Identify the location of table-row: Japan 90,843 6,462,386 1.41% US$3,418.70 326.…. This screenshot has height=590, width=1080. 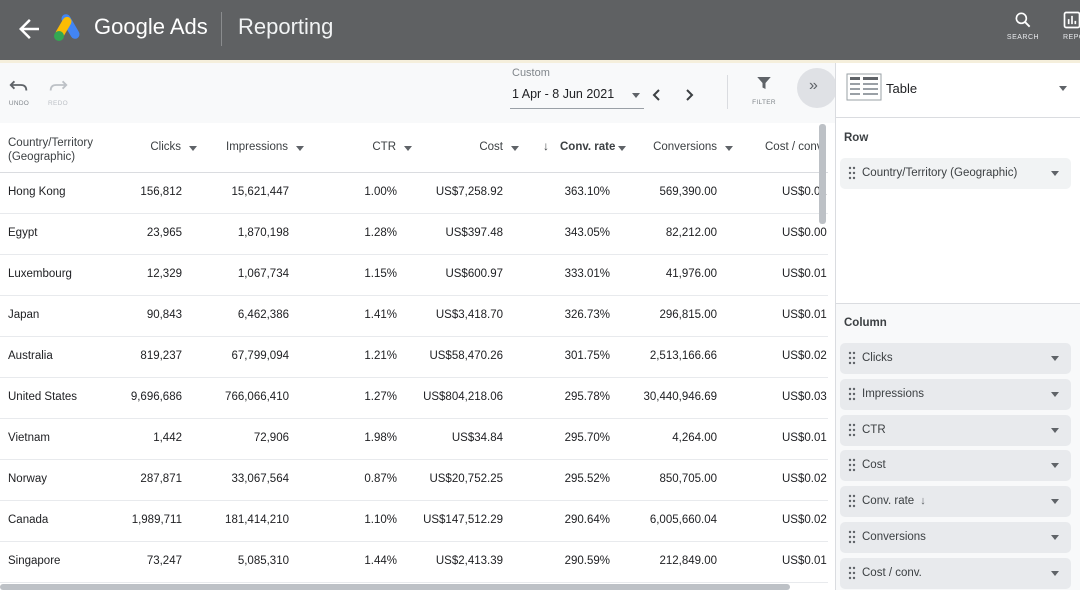
(414, 316).